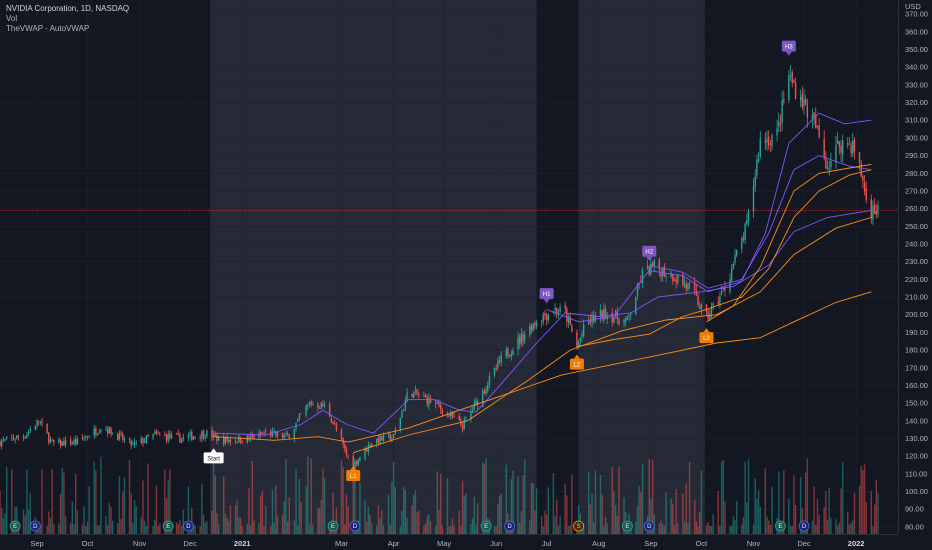  I want to click on currency-label: USD, so click(913, 6).